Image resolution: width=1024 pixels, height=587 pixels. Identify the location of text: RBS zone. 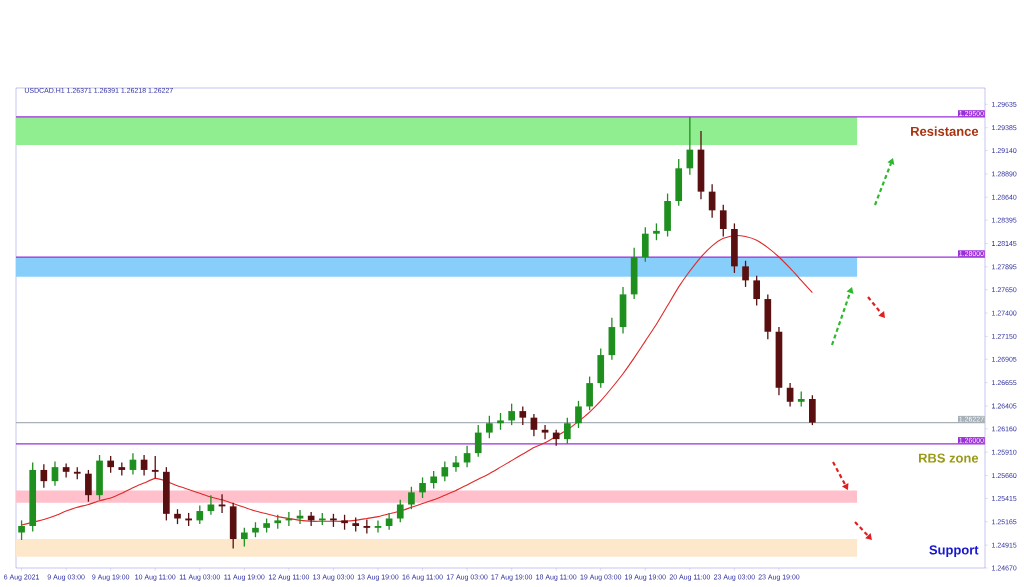
(948, 458).